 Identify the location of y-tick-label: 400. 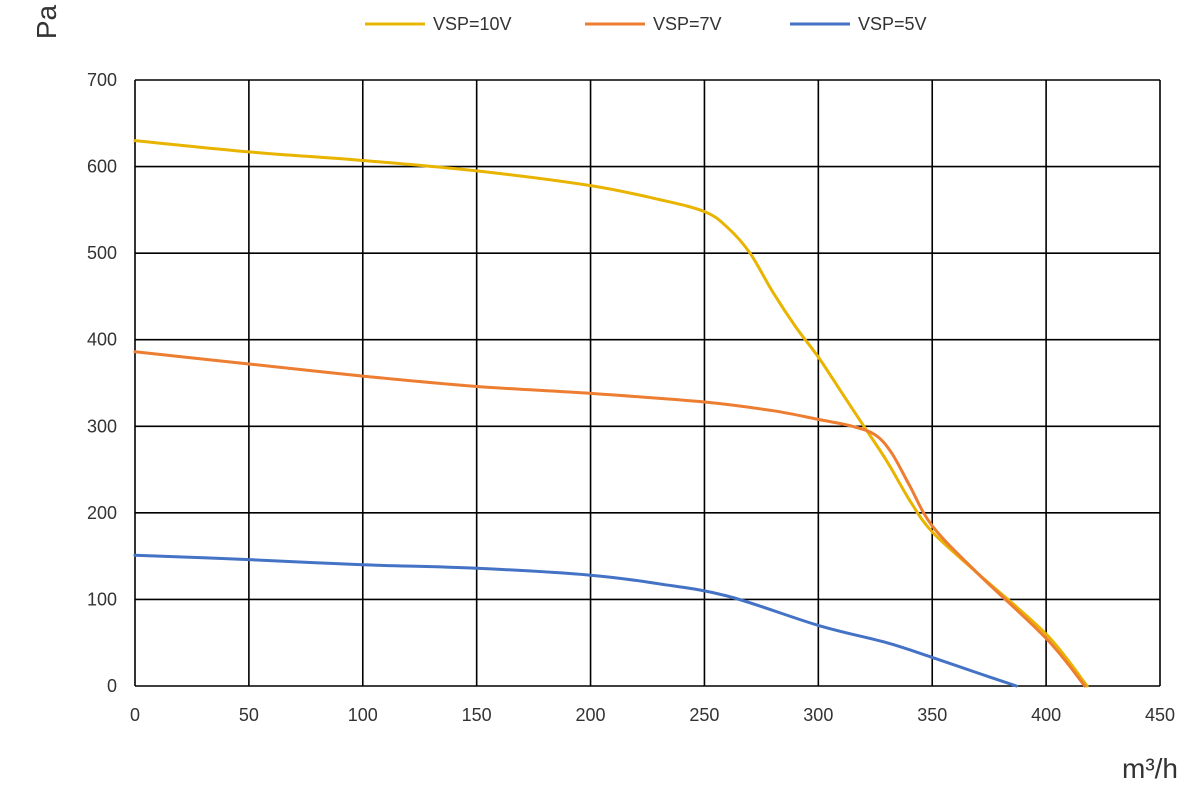
(102, 340).